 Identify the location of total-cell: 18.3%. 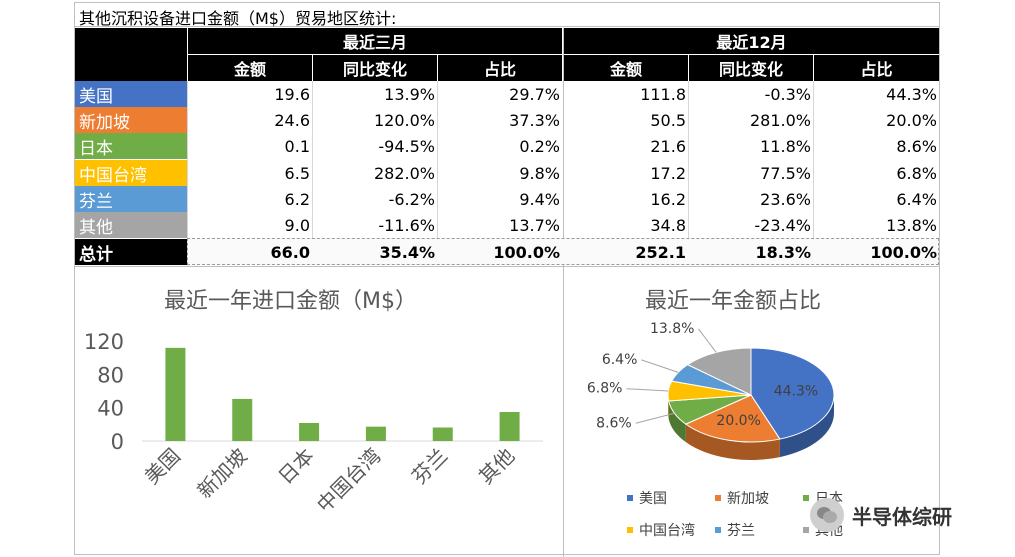
(783, 252).